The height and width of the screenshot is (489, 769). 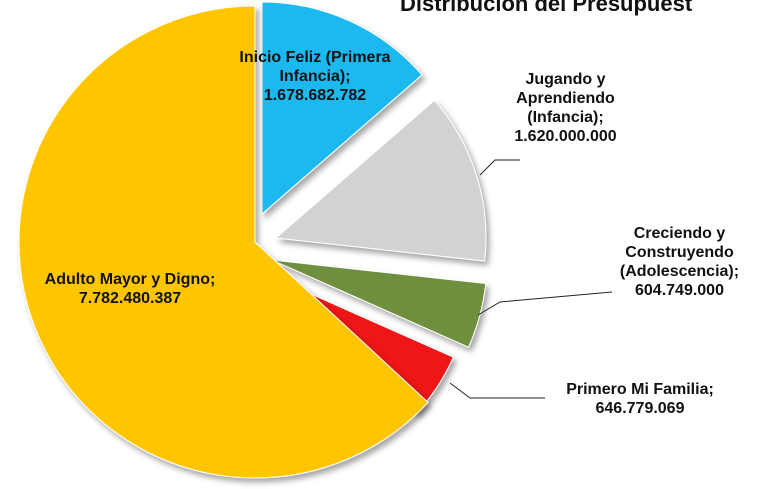 I want to click on value-label: 1.620.000.000, so click(x=565, y=136).